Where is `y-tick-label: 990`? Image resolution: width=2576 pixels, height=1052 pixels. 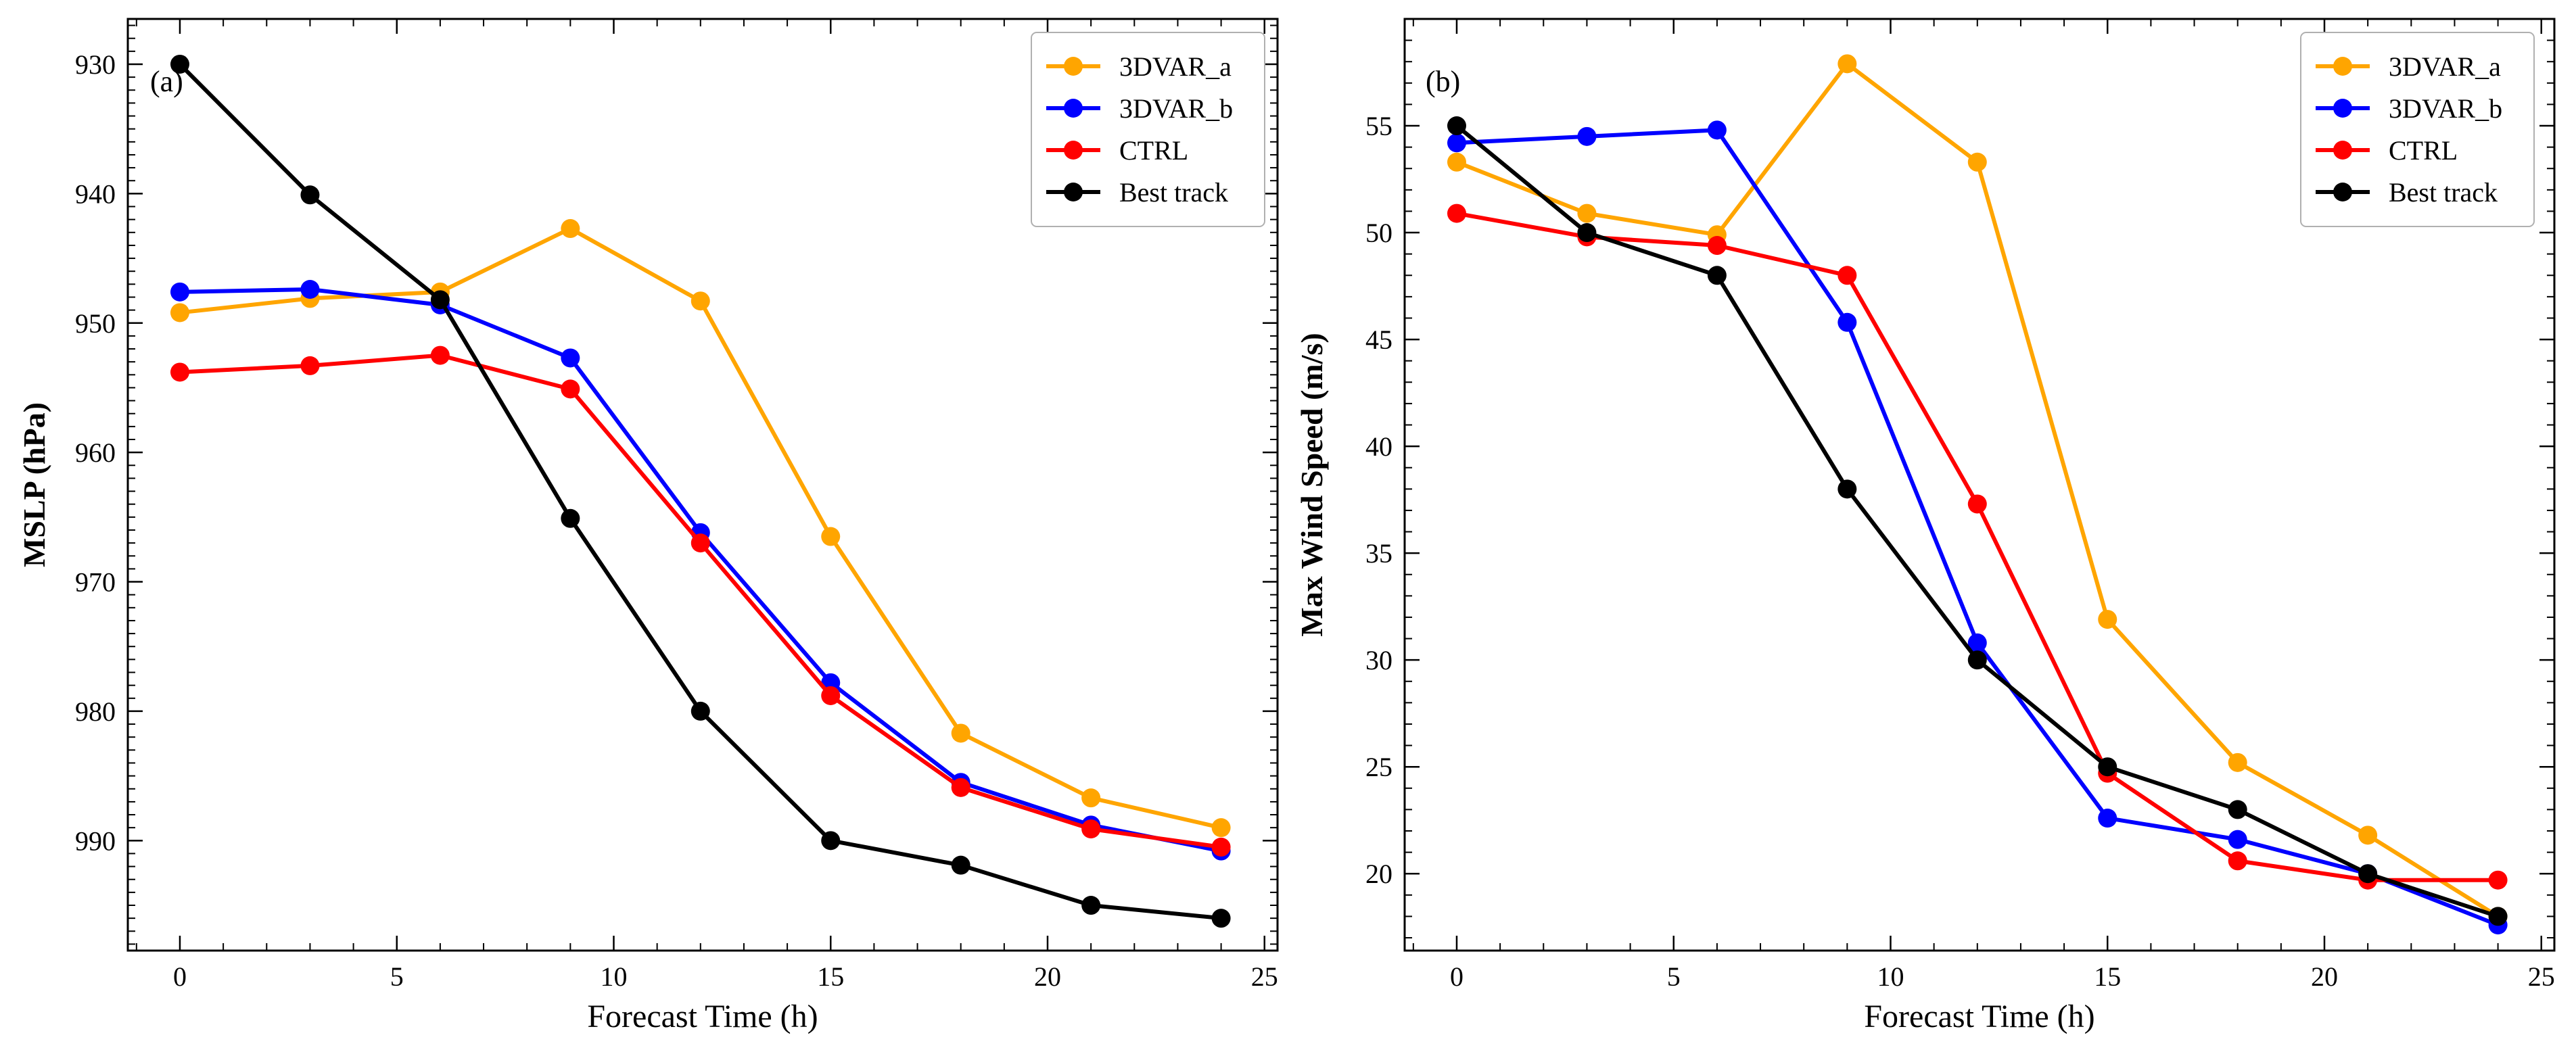 y-tick-label: 990 is located at coordinates (95, 841).